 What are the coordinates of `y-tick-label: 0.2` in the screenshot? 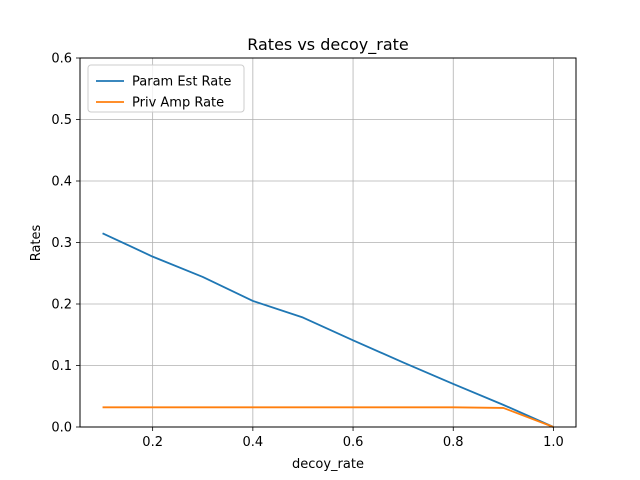 It's located at (61, 305).